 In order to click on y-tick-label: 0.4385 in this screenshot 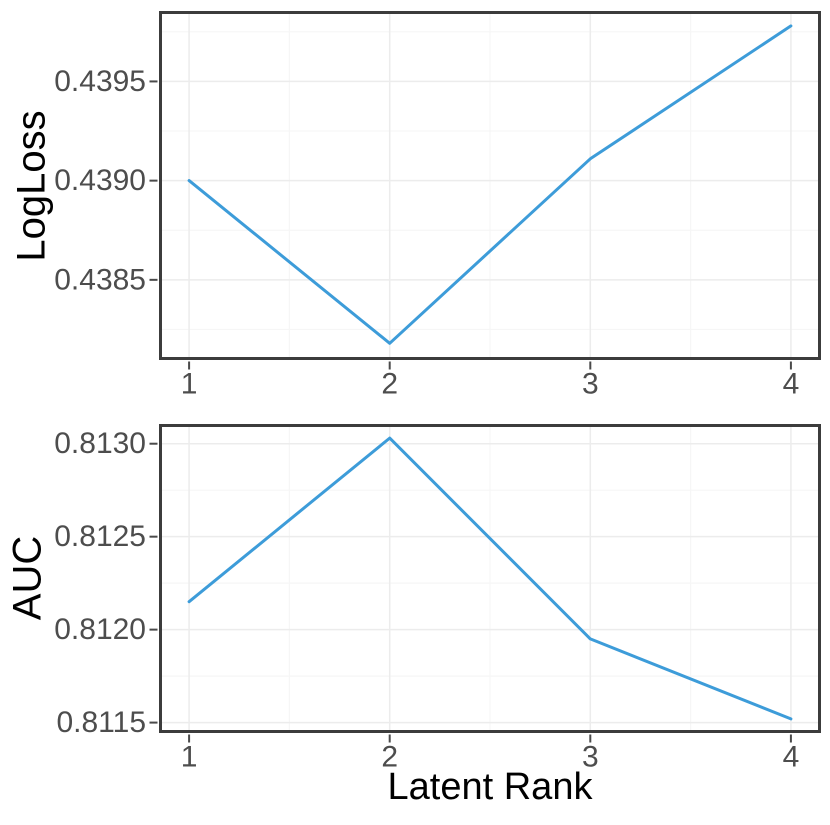, I will do `click(100, 279)`.